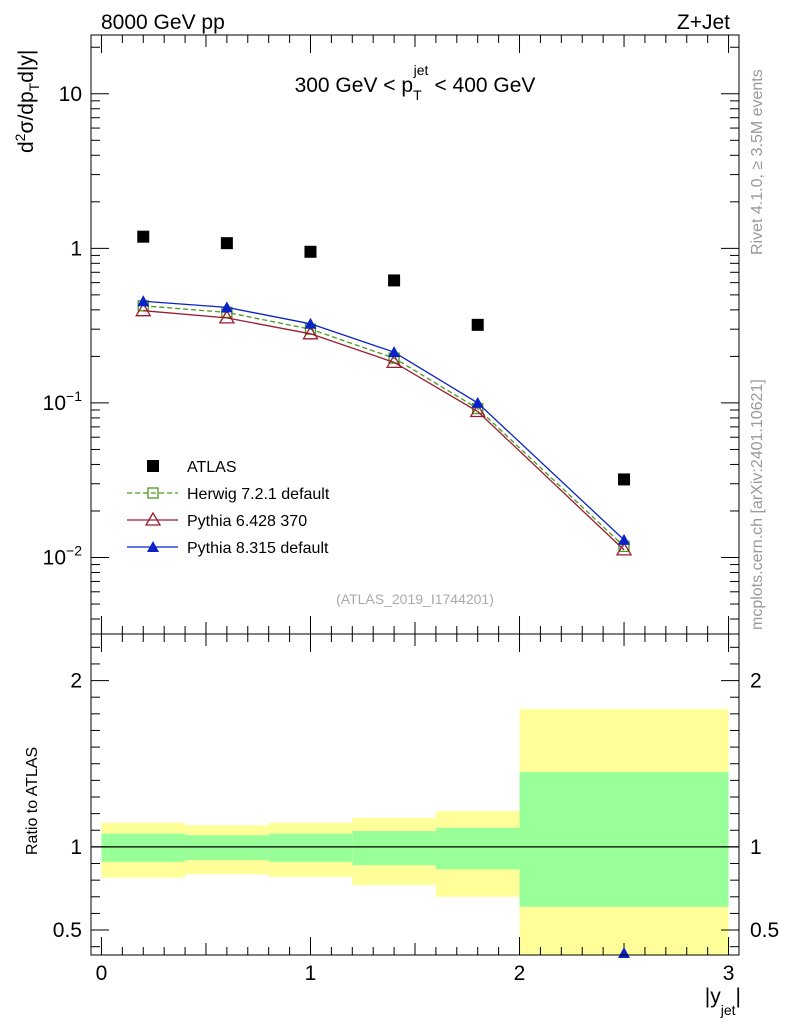 Image resolution: width=786 pixels, height=1024 pixels. What do you see at coordinates (756, 847) in the screenshot?
I see `ratio-y-tick-label-right: 1` at bounding box center [756, 847].